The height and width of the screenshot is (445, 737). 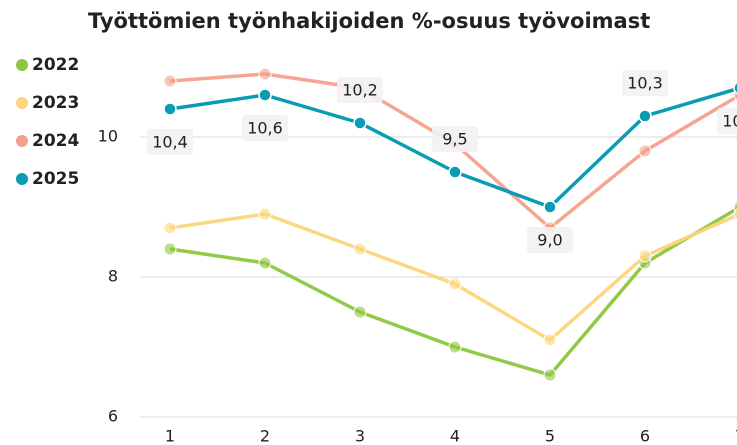 I want to click on legend-label: 2025, so click(x=55, y=179).